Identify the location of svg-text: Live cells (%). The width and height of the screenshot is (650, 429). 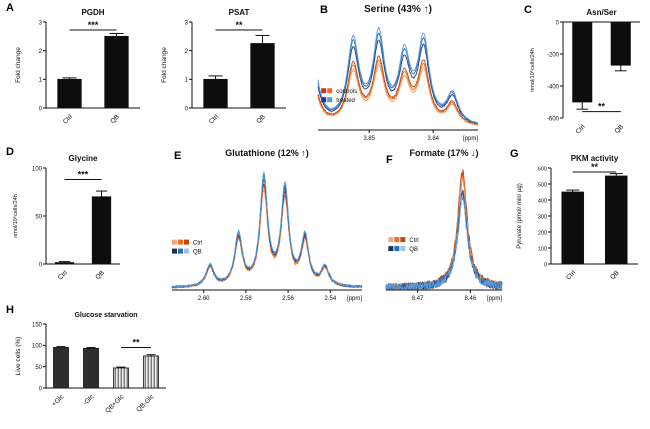
(18, 356).